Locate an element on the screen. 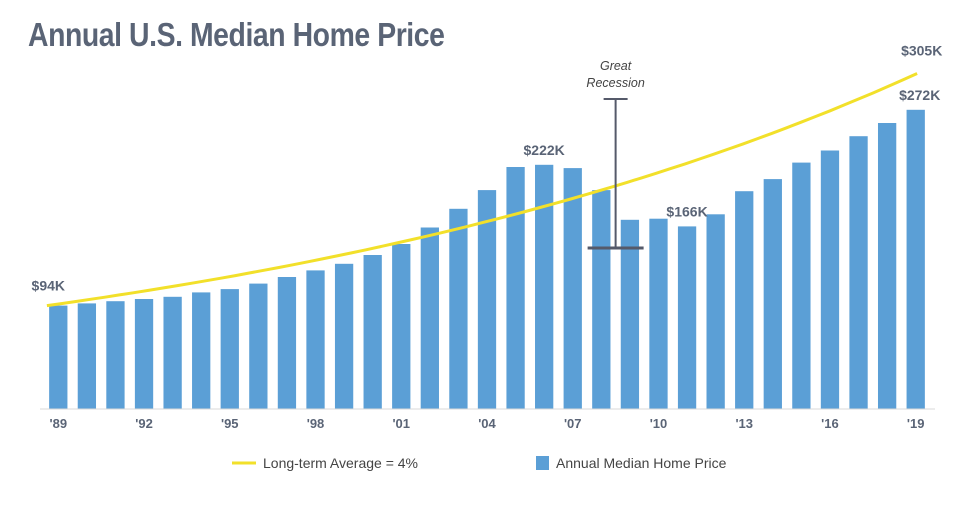 This screenshot has height=510, width=953. x-tick-labels-group: '89 '92 '95 '98 '01 '04 '07 '10 '13 '16 '19 is located at coordinates (487, 423).